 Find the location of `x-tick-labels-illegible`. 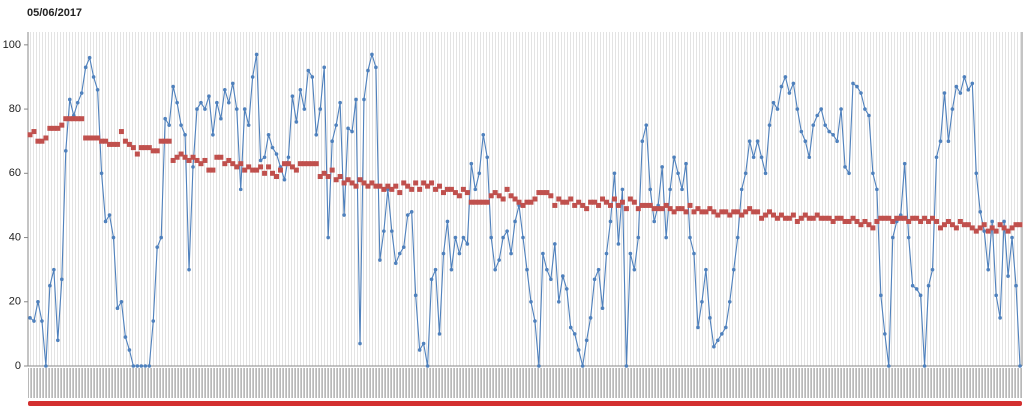

x-tick-labels-illegible is located at coordinates (525, 383).